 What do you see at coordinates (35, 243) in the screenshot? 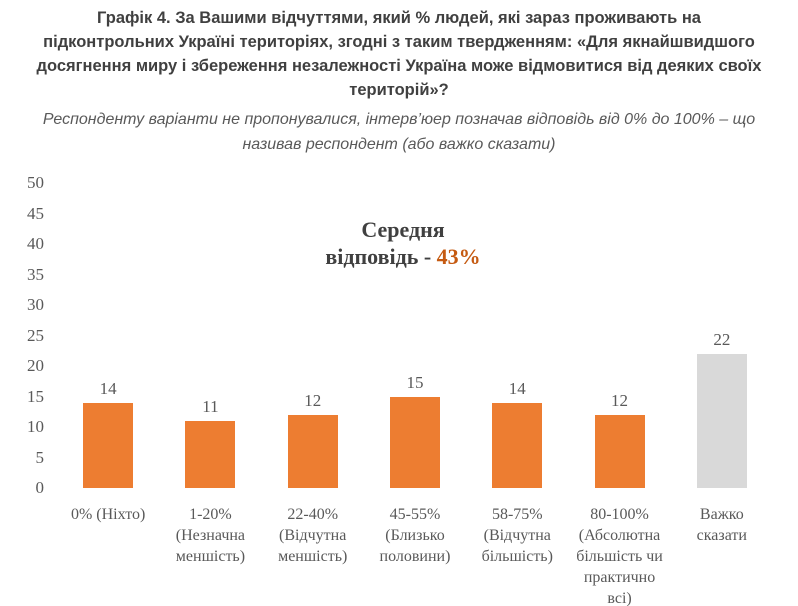
I see `y-tick-label: 40` at bounding box center [35, 243].